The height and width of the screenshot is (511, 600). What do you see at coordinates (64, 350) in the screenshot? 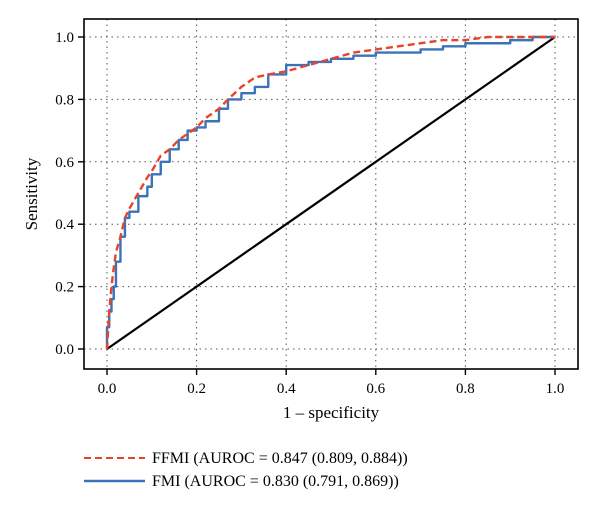
I see `y-tick-label: 0.0` at bounding box center [64, 350].